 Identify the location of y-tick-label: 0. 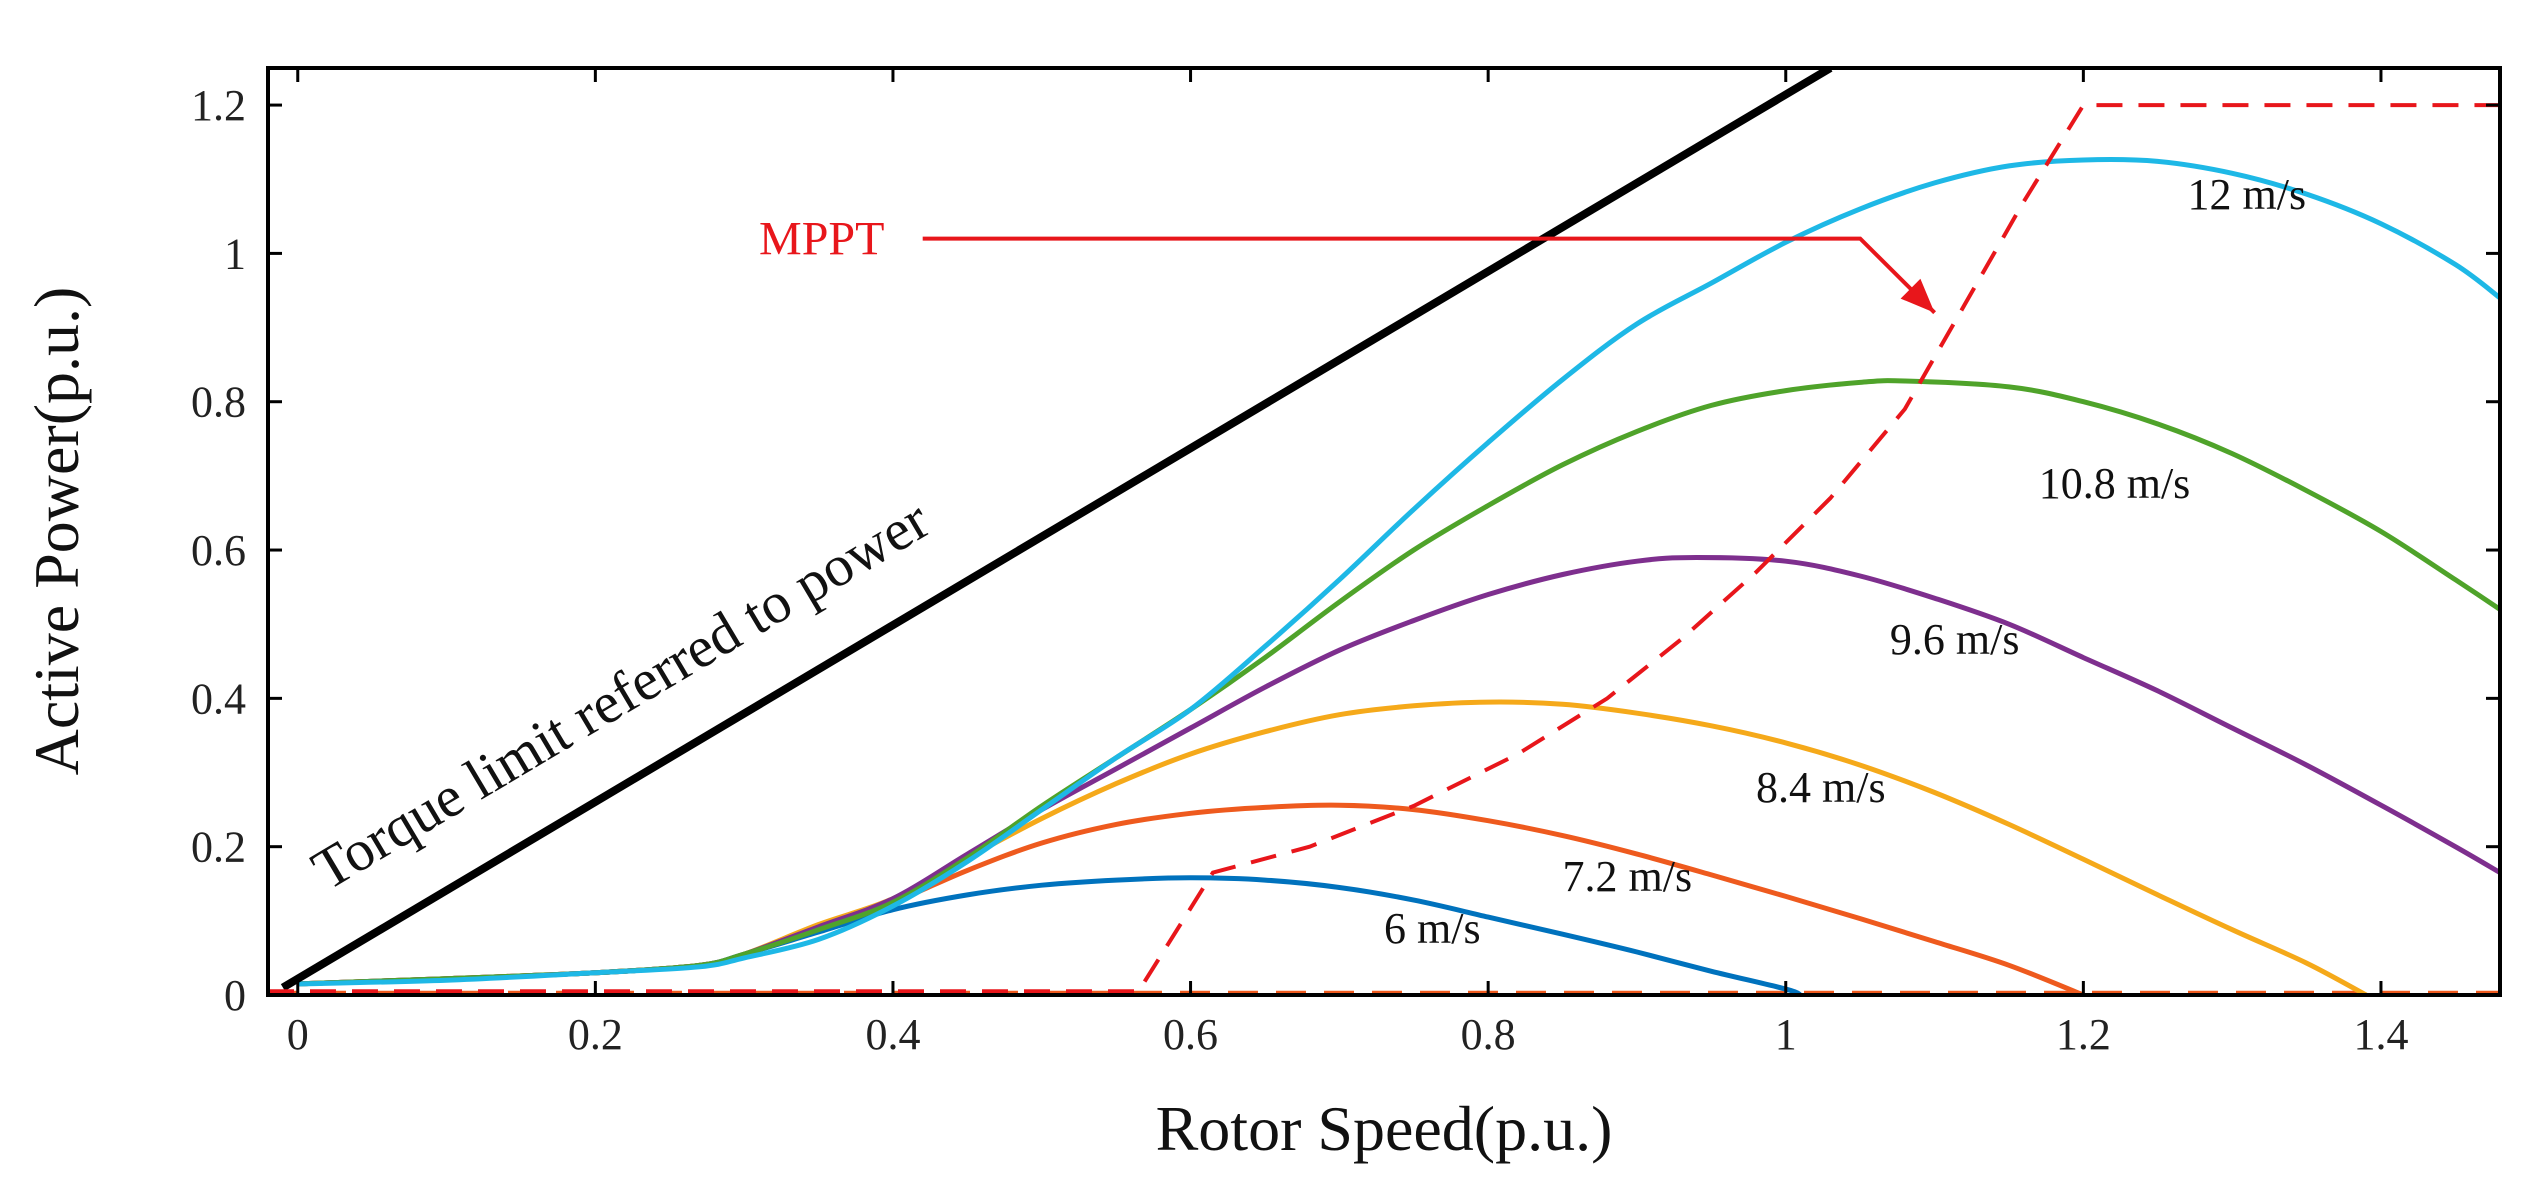
(235, 995).